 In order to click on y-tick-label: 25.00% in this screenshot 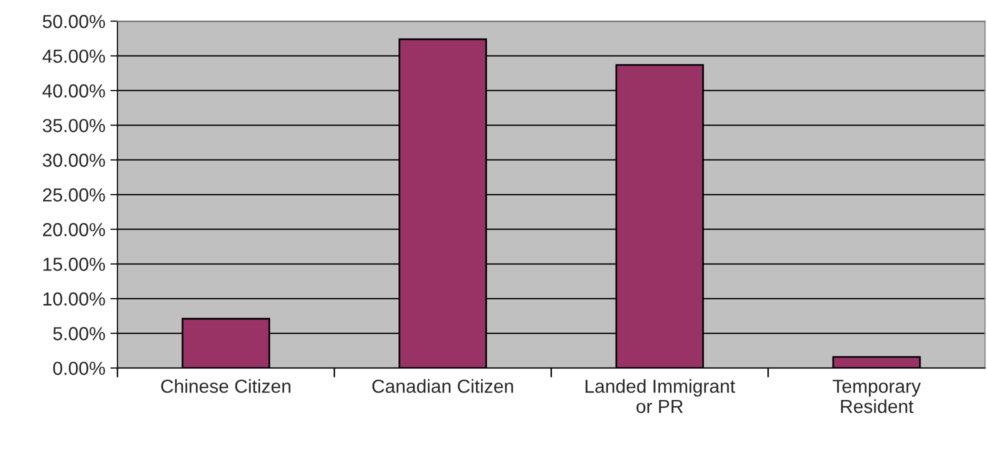, I will do `click(74, 195)`.